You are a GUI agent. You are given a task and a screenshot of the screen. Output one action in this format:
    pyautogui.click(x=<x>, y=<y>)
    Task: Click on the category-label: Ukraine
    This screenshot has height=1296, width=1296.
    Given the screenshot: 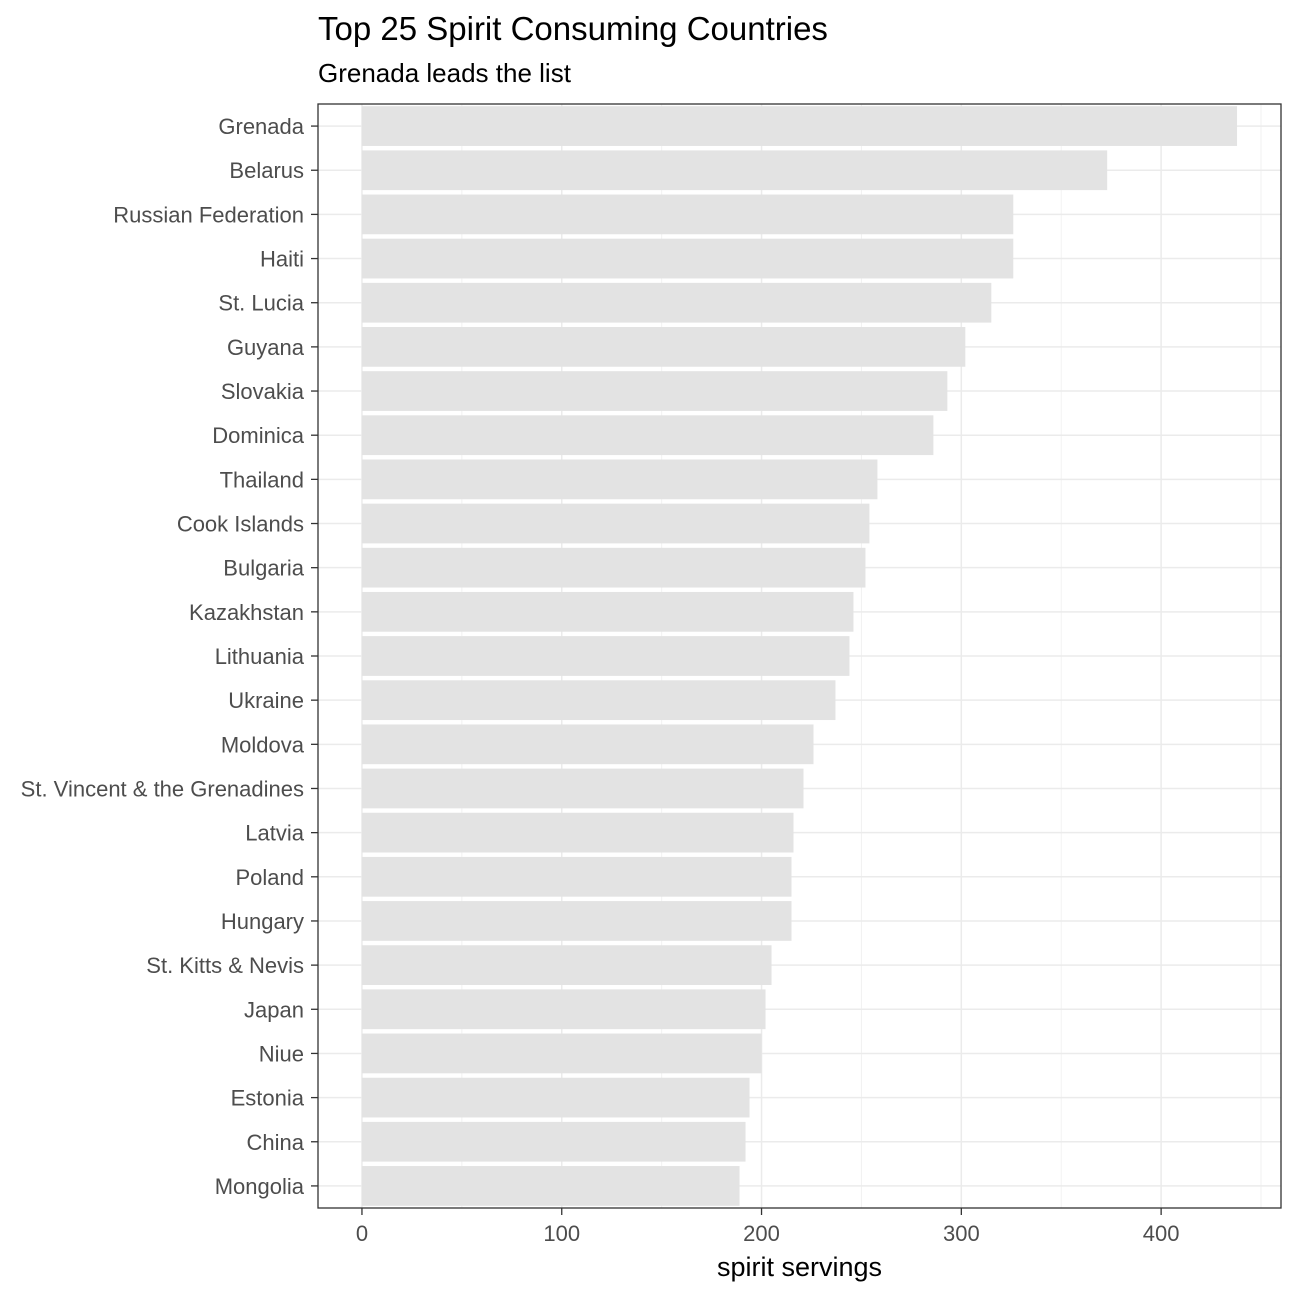 What is the action you would take?
    pyautogui.click(x=266, y=700)
    